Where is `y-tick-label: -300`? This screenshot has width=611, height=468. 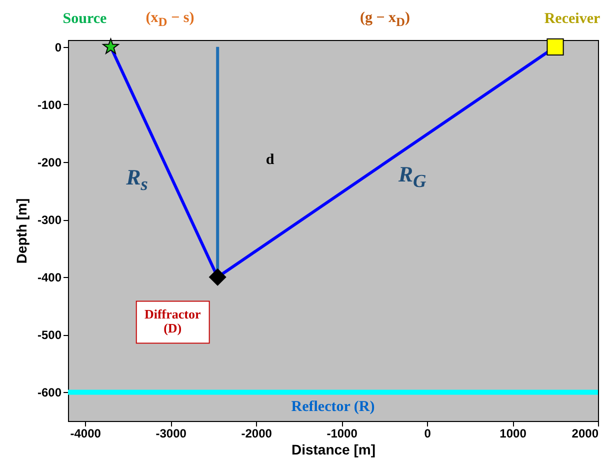 y-tick-label: -300 is located at coordinates (49, 220).